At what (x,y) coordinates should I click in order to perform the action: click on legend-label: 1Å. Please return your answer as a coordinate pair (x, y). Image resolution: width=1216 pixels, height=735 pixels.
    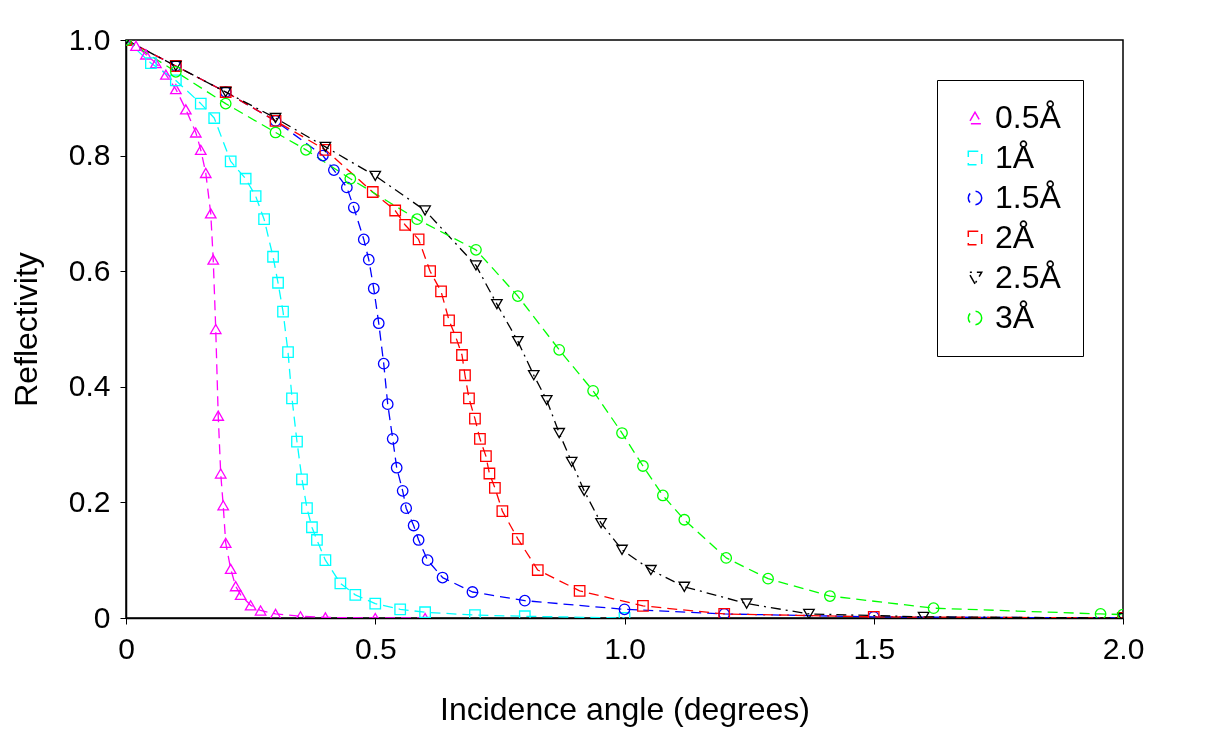
    Looking at the image, I should click on (1015, 157).